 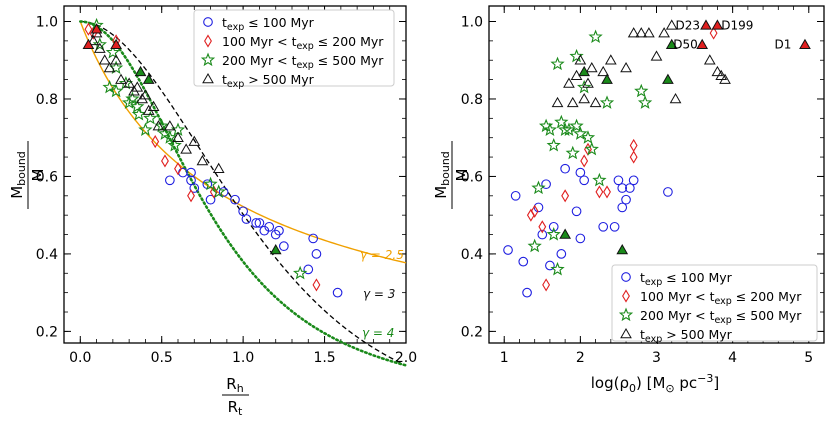 I want to click on left-ytick-label: 0.8, so click(x=47, y=100).